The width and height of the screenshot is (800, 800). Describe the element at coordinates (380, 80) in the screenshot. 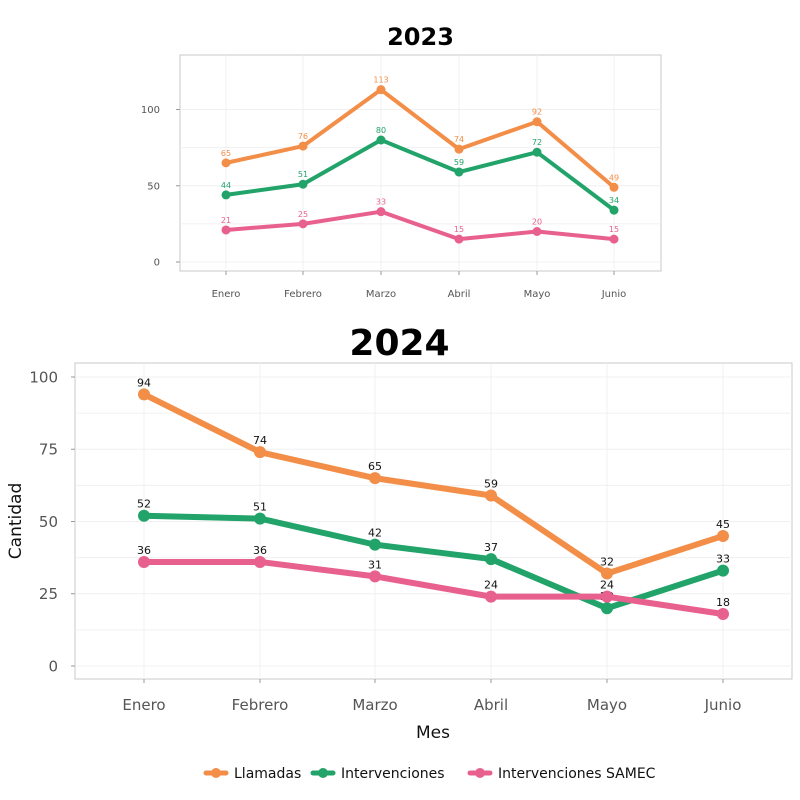

I see `data-label: 113` at that location.